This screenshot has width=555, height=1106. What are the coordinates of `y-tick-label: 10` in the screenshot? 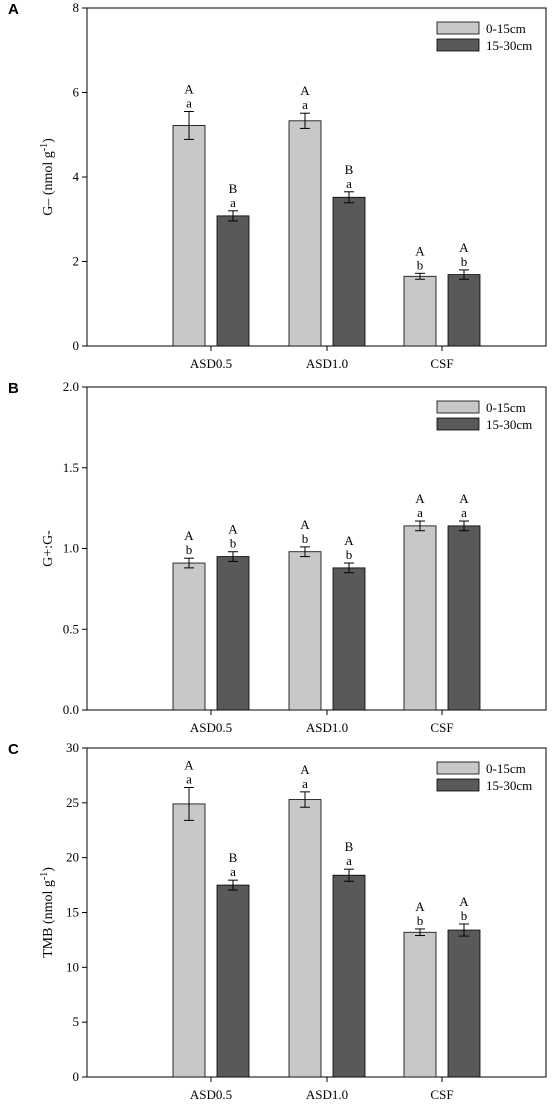 It's located at (72, 966).